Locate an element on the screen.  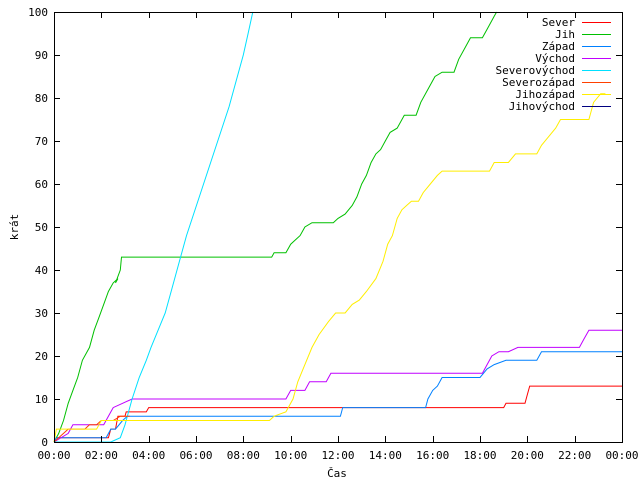
x-tick-label: 12:00 is located at coordinates (337, 455).